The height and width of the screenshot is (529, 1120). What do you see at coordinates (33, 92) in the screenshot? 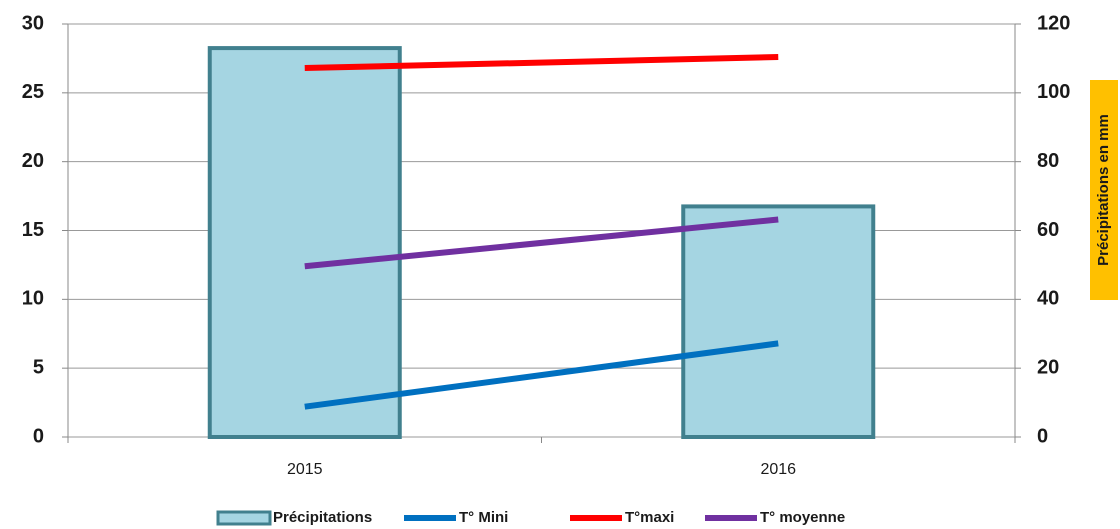
I see `y-tick-label: 25` at bounding box center [33, 92].